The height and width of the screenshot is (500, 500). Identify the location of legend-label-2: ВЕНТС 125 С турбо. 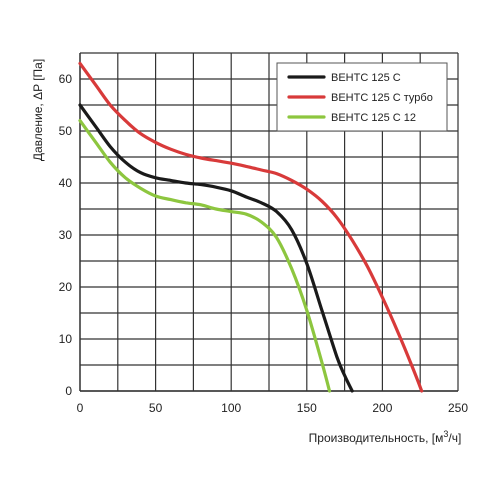
(382, 98).